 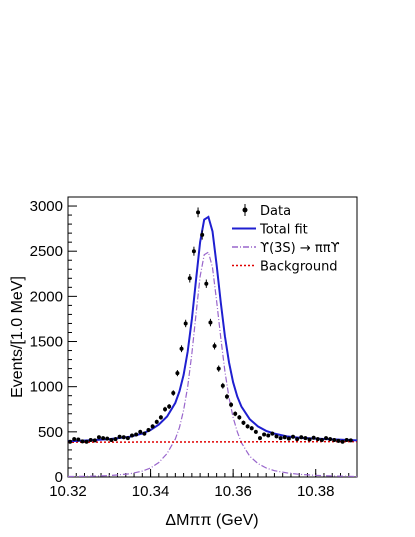 What do you see at coordinates (233, 491) in the screenshot?
I see `x-tick-label: 10.36` at bounding box center [233, 491].